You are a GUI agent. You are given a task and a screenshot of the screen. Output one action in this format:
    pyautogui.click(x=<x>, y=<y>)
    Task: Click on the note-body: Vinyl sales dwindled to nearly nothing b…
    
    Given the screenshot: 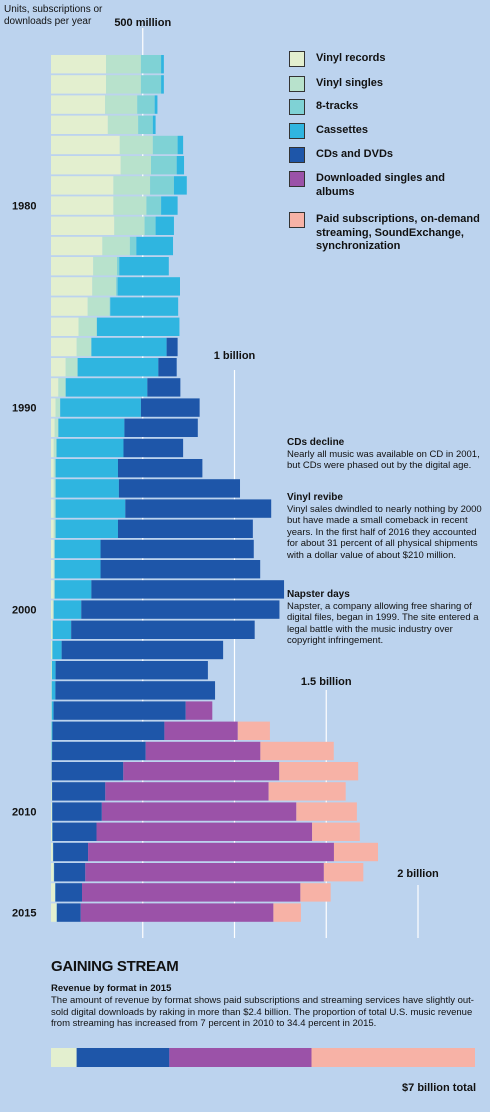 What is the action you would take?
    pyautogui.click(x=384, y=532)
    